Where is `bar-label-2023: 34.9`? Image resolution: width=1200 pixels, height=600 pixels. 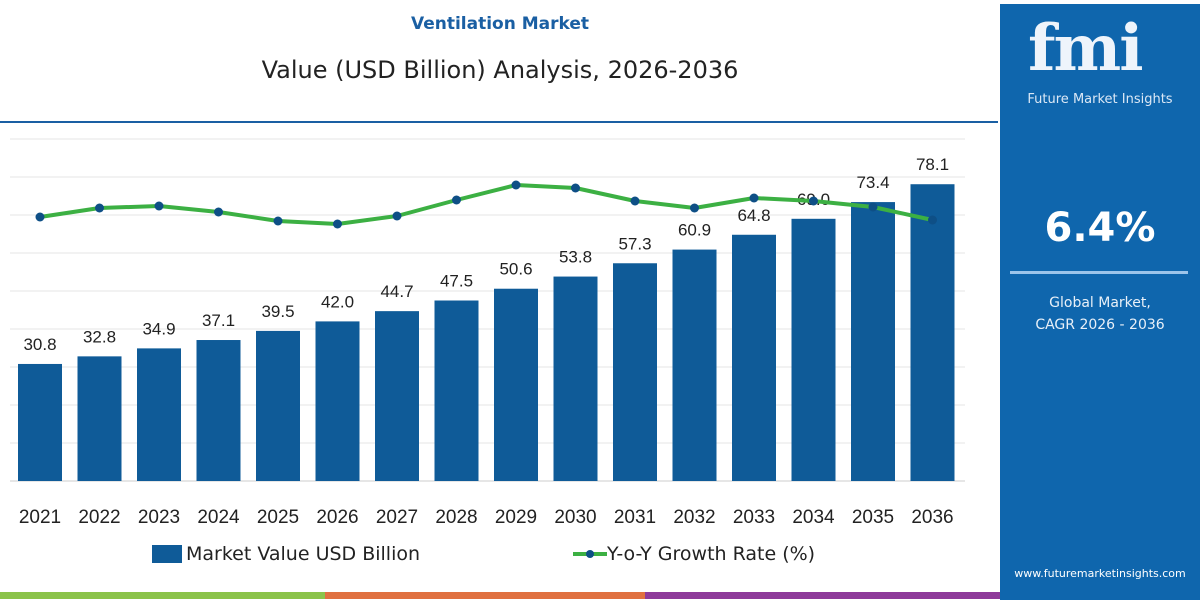 bar-label-2023: 34.9 is located at coordinates (158, 328).